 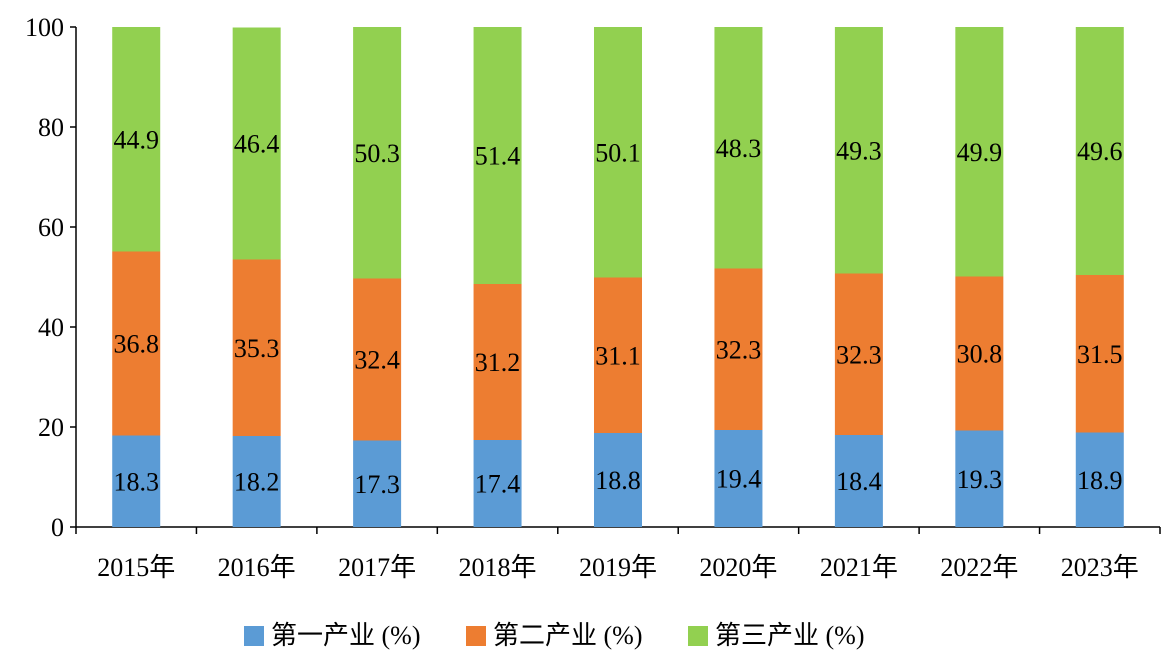 I want to click on data-label: 49.6, so click(x=1100, y=151).